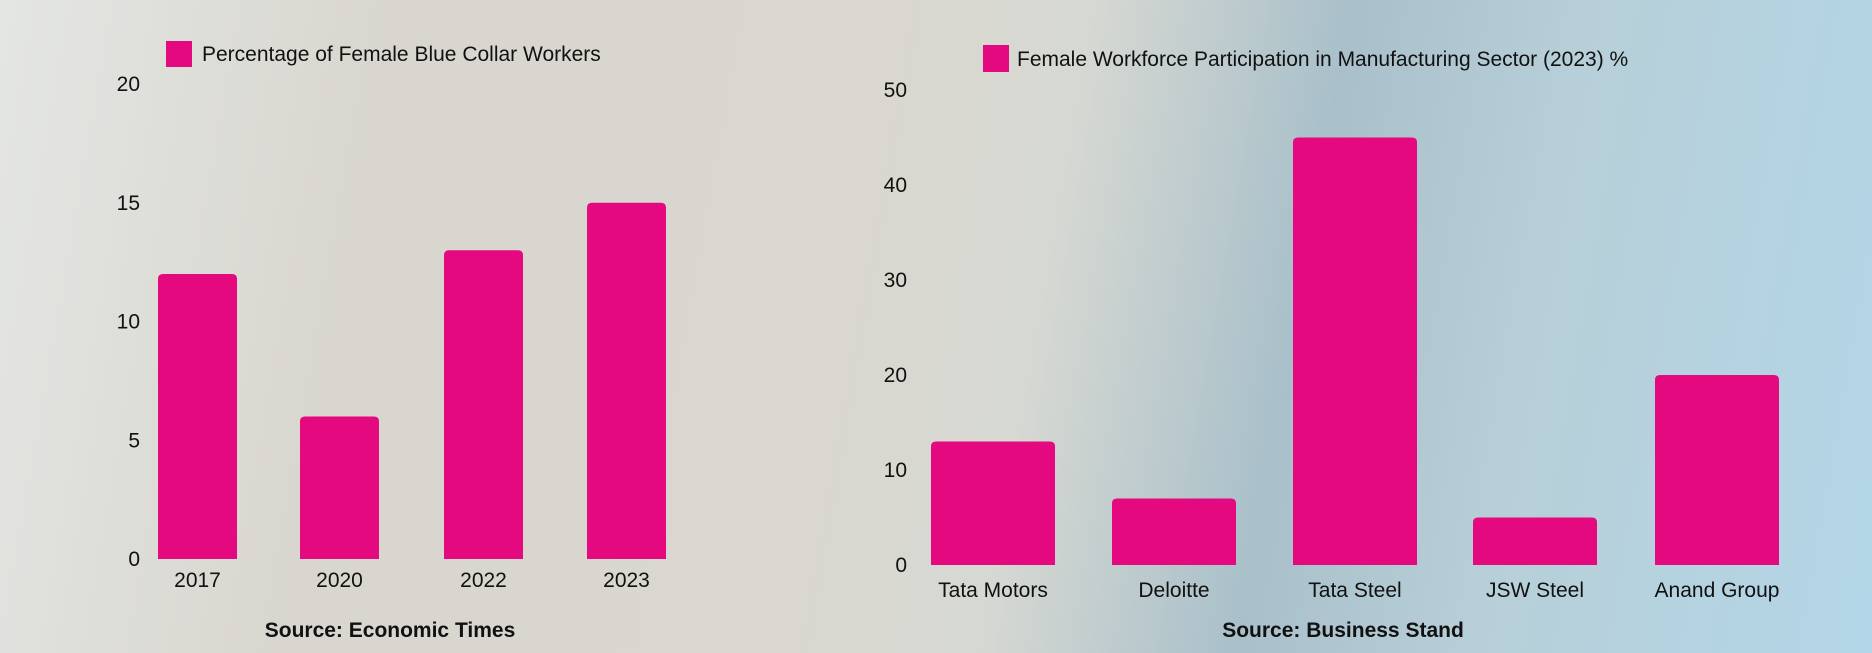 The width and height of the screenshot is (1872, 653). I want to click on y-tick-label: 30, so click(895, 280).